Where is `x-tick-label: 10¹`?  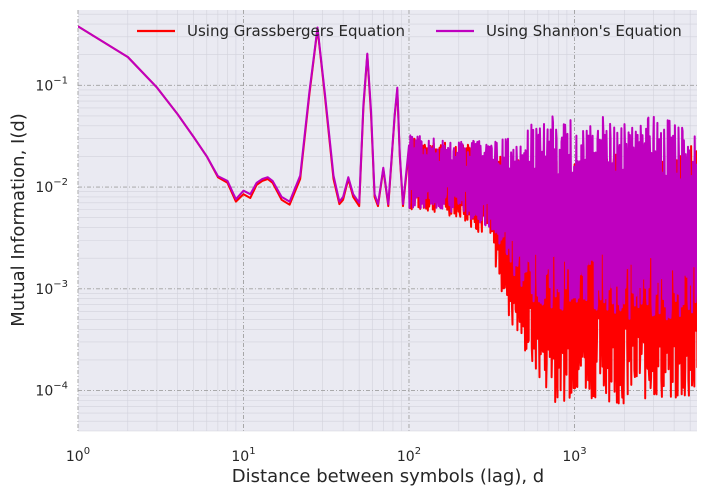
x-tick-label: 10¹ is located at coordinates (243, 455).